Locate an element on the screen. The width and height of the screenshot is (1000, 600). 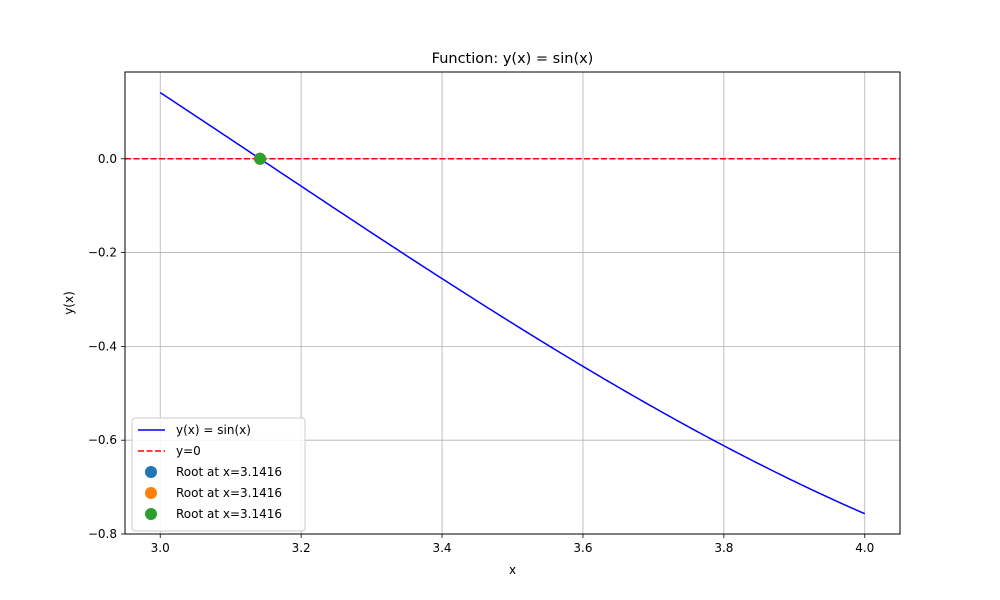
legend-label: y(x) = sin(x) is located at coordinates (213, 430).